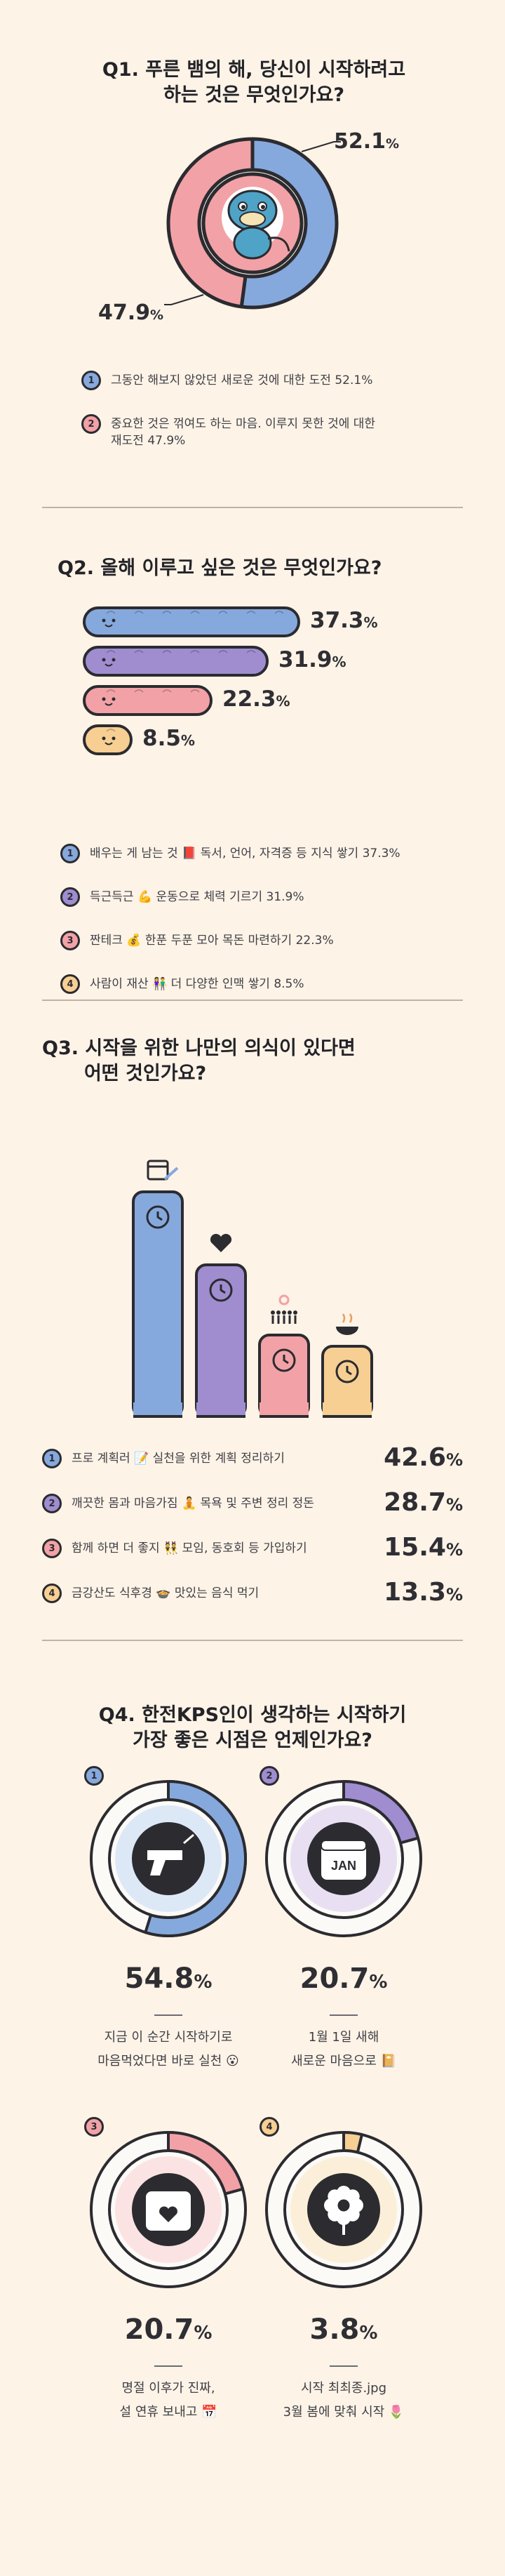  Describe the element at coordinates (174, 1549) in the screenshot. I see `q3-legend-item-3: 3 함께 하면 더 좋지 👯 모임, 동호회 등 가입하기` at that location.